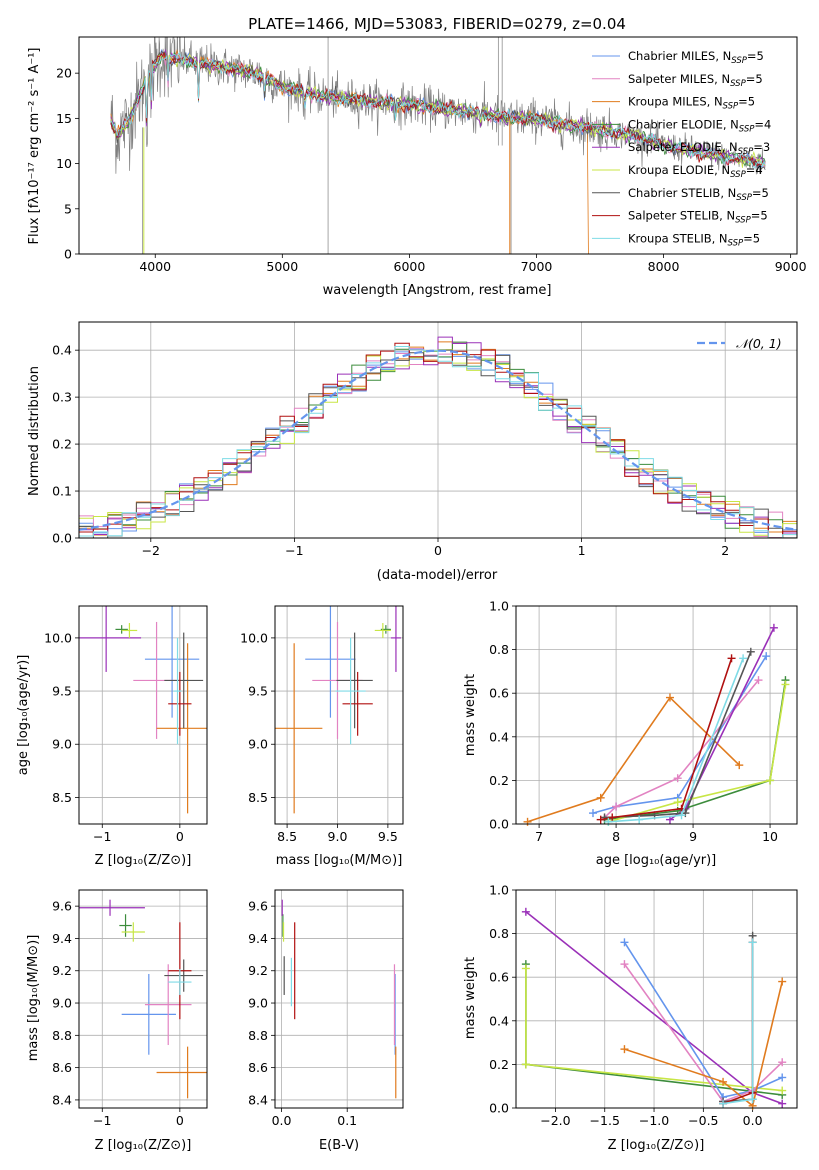 This screenshot has height=1170, width=819. What do you see at coordinates (33, 998) in the screenshot?
I see `mass-z-ylabel: mass [log₁₀(M/M⊙)]` at bounding box center [33, 998].